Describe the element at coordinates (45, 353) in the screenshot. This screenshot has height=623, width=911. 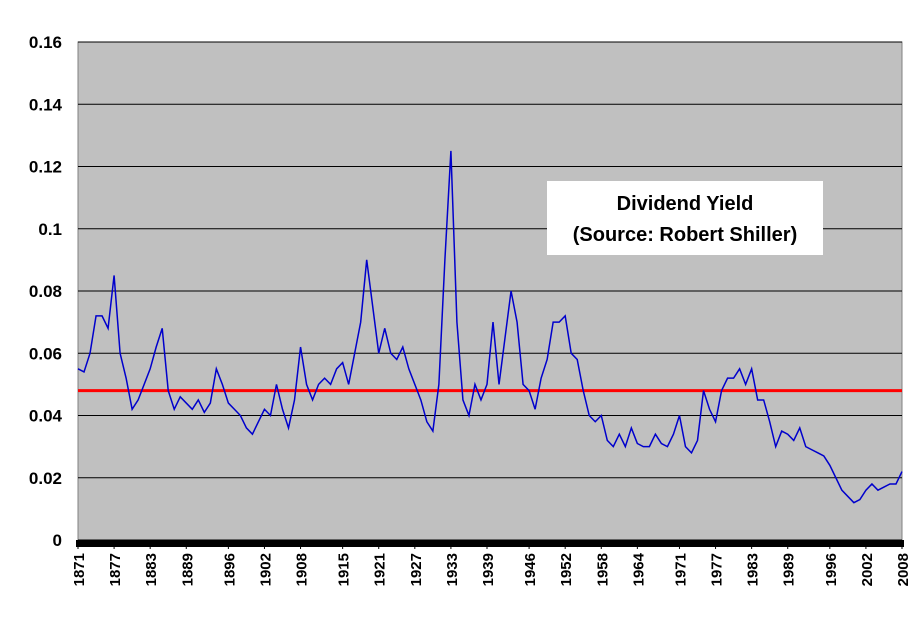
I see `y-tick-label: 0.06` at that location.